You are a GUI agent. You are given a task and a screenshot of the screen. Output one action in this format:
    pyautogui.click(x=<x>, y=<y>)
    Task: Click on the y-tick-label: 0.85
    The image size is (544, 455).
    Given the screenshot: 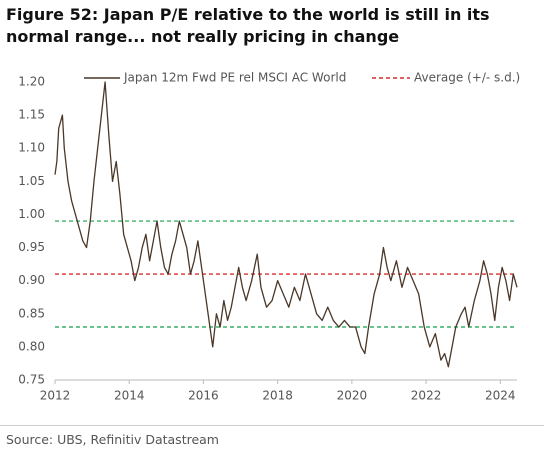 What is the action you would take?
    pyautogui.click(x=31, y=313)
    